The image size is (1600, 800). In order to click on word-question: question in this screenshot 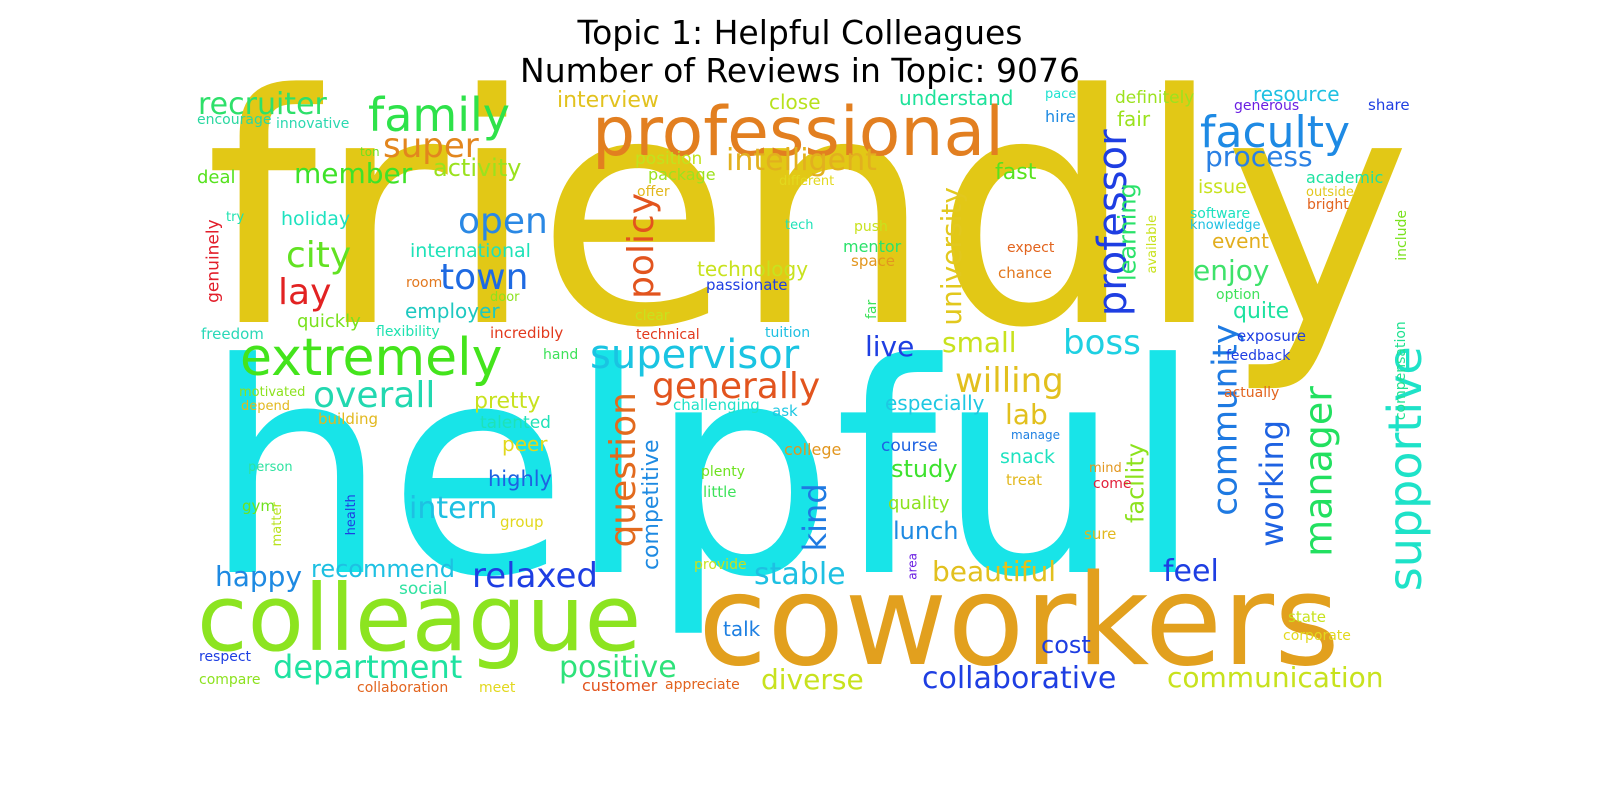, I will do `click(623, 470)`.